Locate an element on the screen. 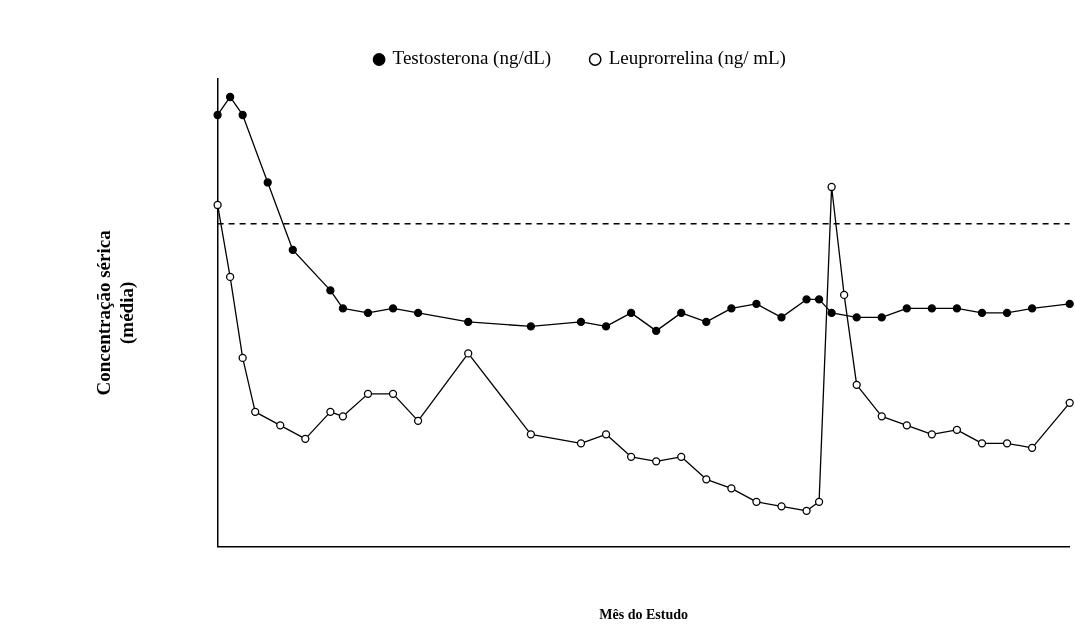 Image resolution: width=1075 pixels, height=638 pixels. y-axis-title: Concentração sérica (média) is located at coordinates (116, 312).